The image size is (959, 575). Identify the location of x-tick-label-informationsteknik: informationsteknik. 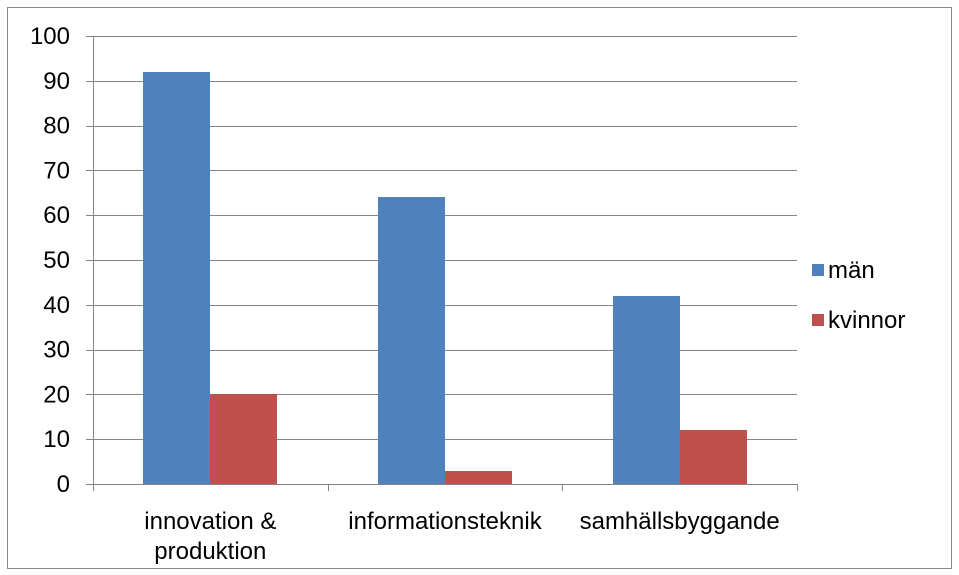
(445, 521).